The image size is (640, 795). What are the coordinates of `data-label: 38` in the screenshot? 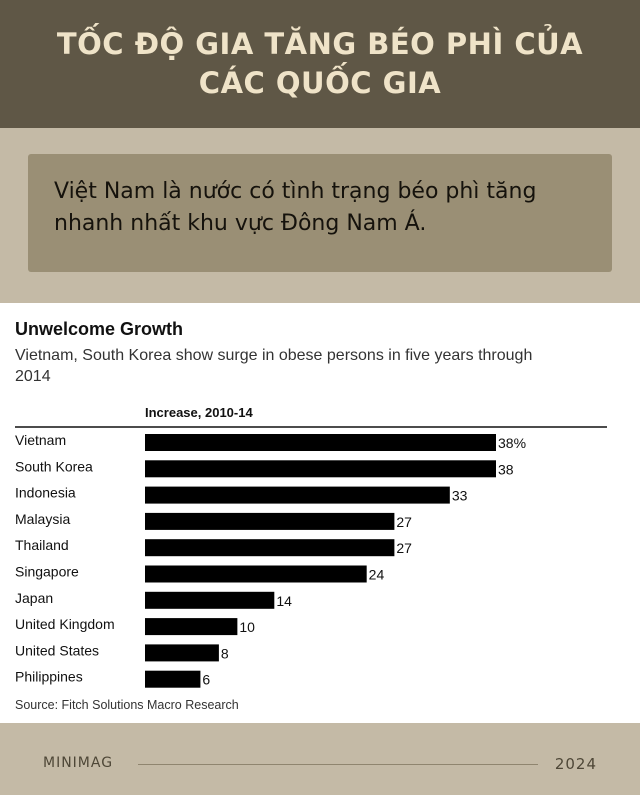 It's located at (506, 469).